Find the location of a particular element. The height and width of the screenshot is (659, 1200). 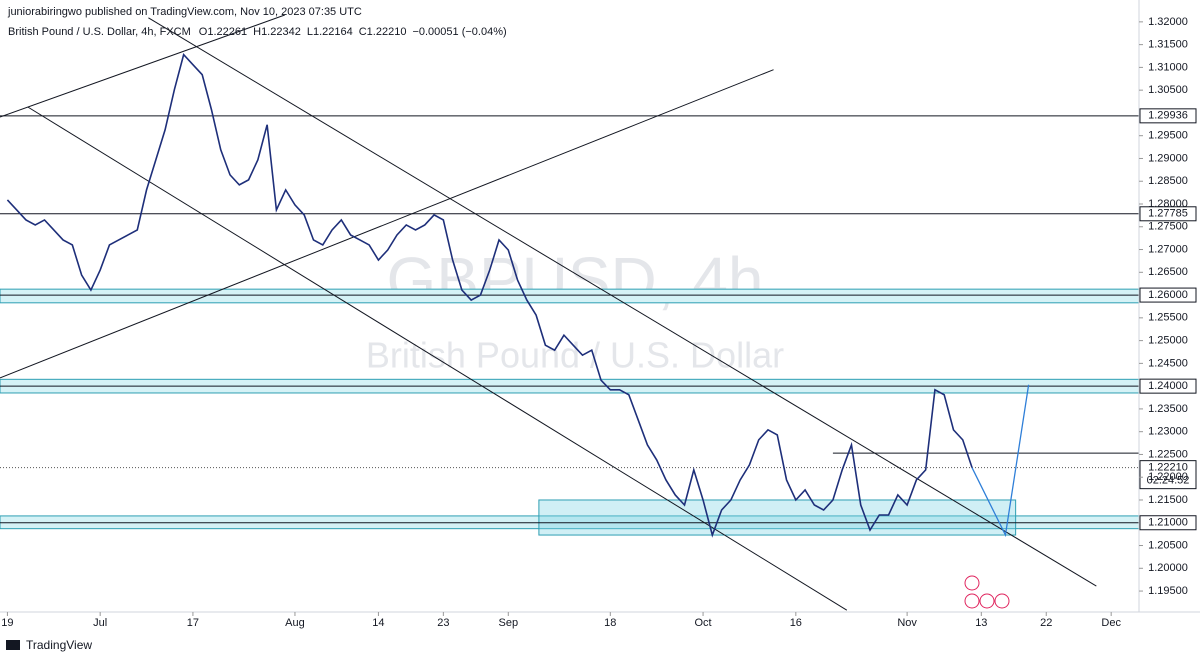

level-label: 1.26000 is located at coordinates (1168, 295).